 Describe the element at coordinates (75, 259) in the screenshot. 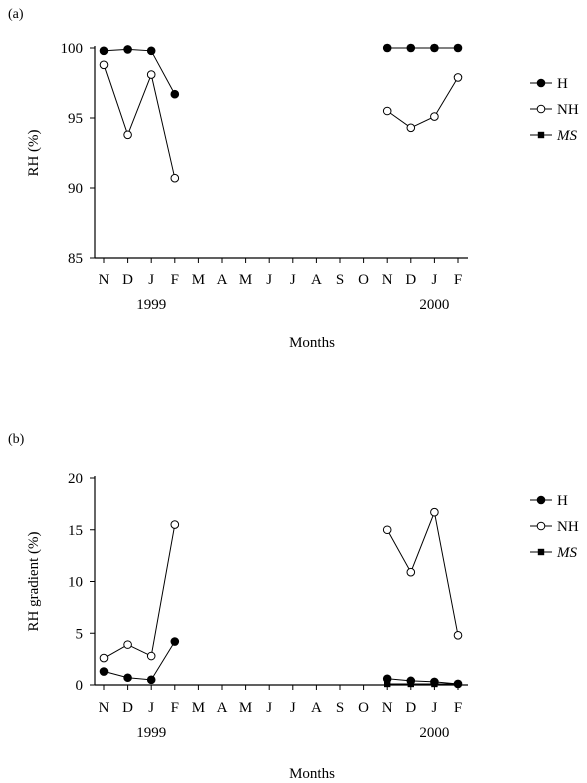

I see `y-tick-label: 85` at that location.